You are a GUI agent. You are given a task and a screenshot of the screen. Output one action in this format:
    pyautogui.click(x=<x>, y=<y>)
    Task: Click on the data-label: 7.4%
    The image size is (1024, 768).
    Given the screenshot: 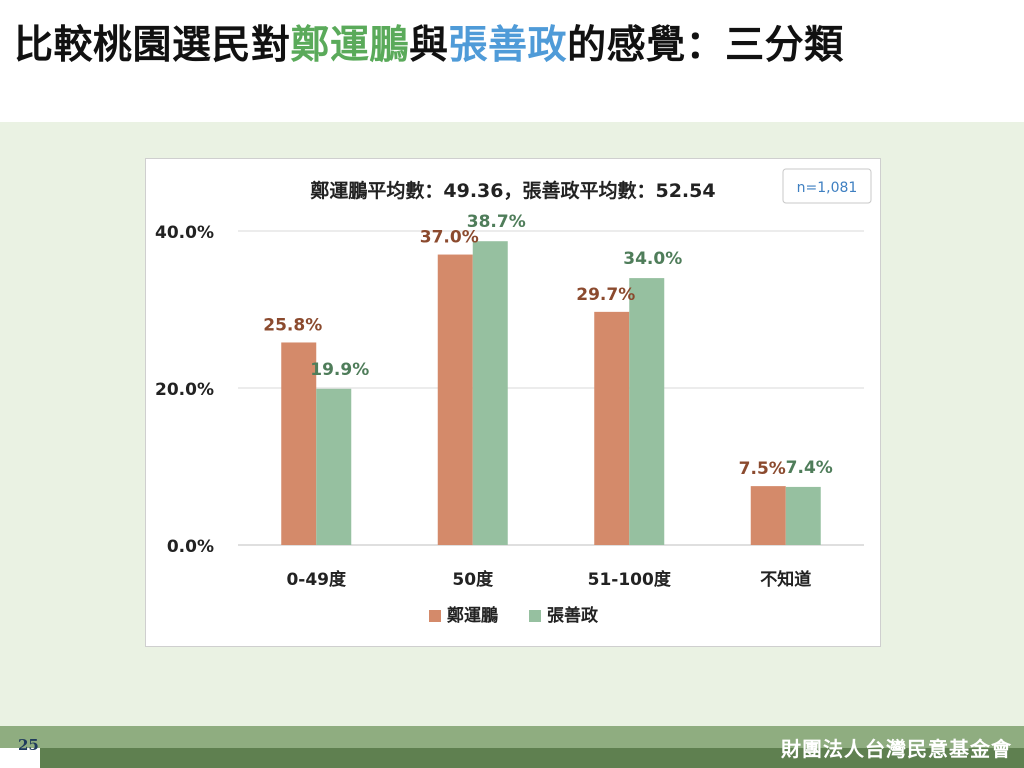 What is the action you would take?
    pyautogui.click(x=809, y=468)
    